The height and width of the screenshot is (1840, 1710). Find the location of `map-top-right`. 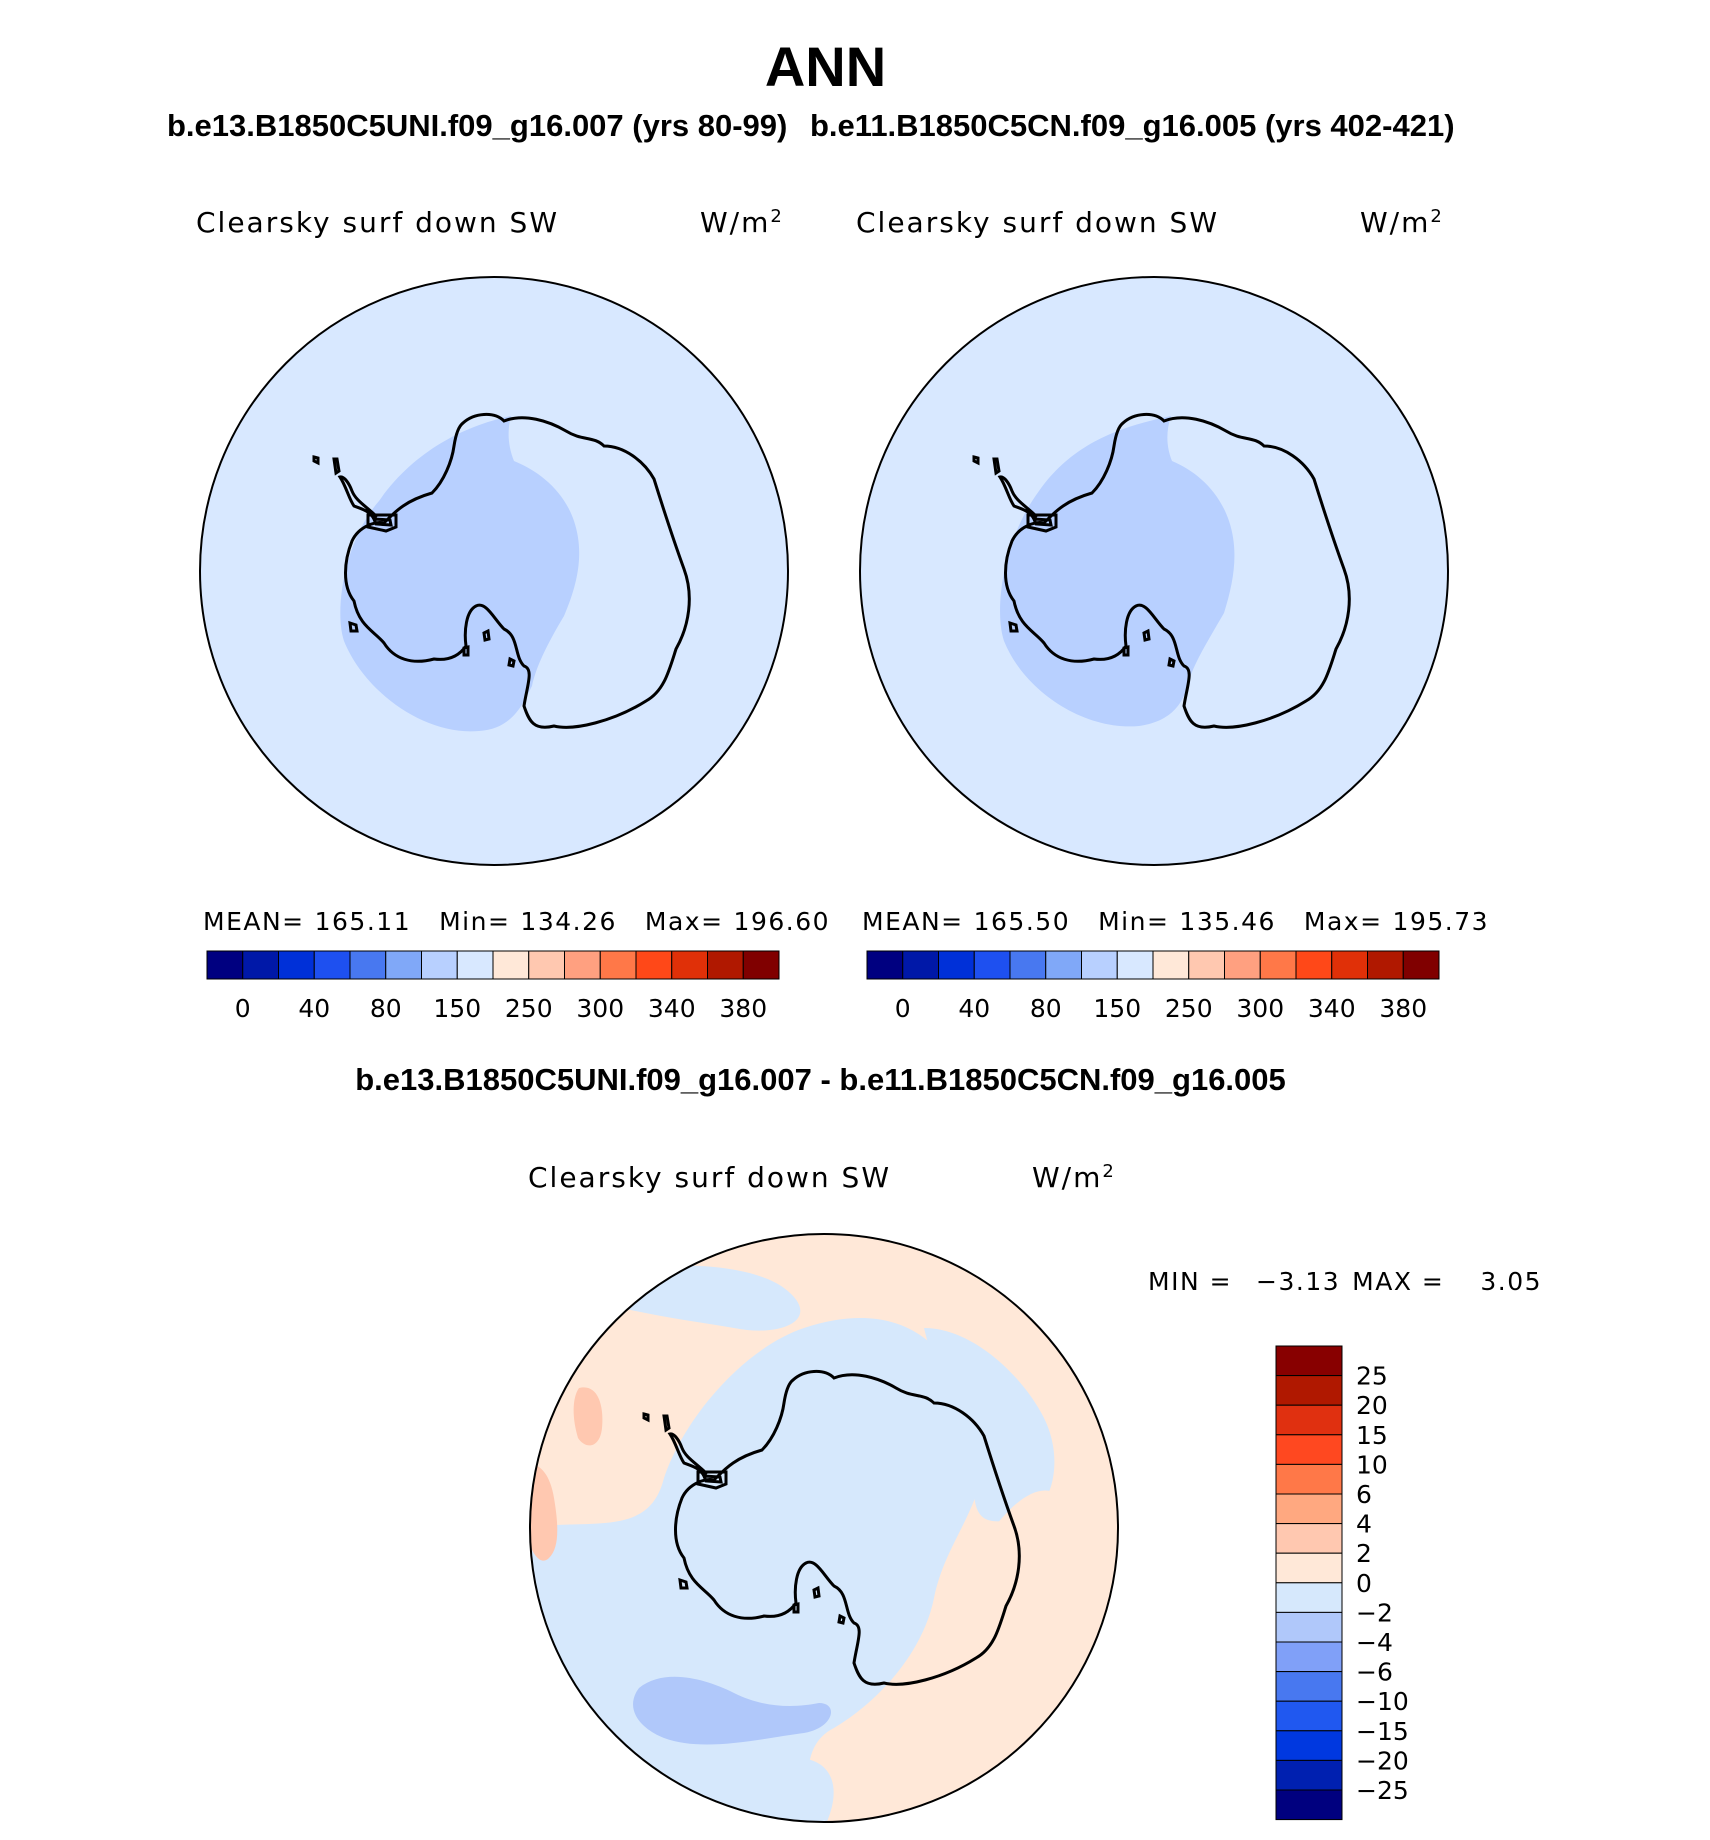

map-top-right is located at coordinates (1154, 571).